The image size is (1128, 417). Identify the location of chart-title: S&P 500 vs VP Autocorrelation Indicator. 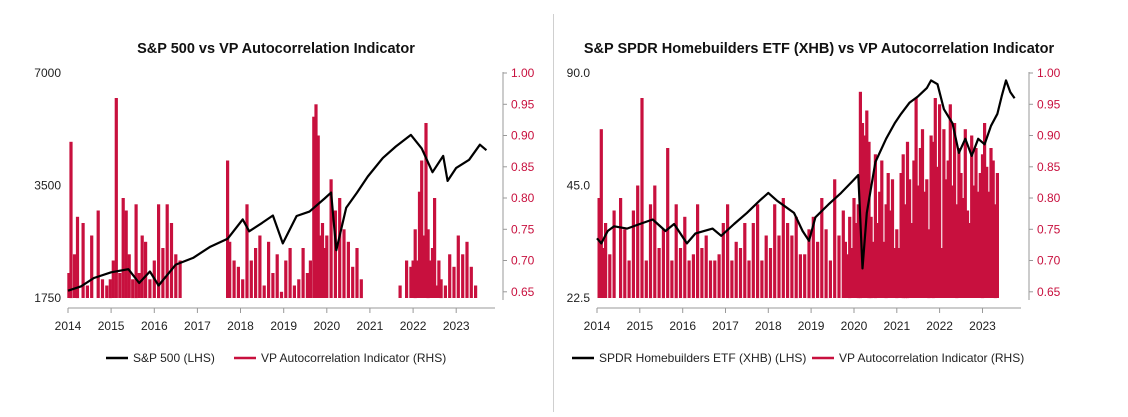
(276, 49).